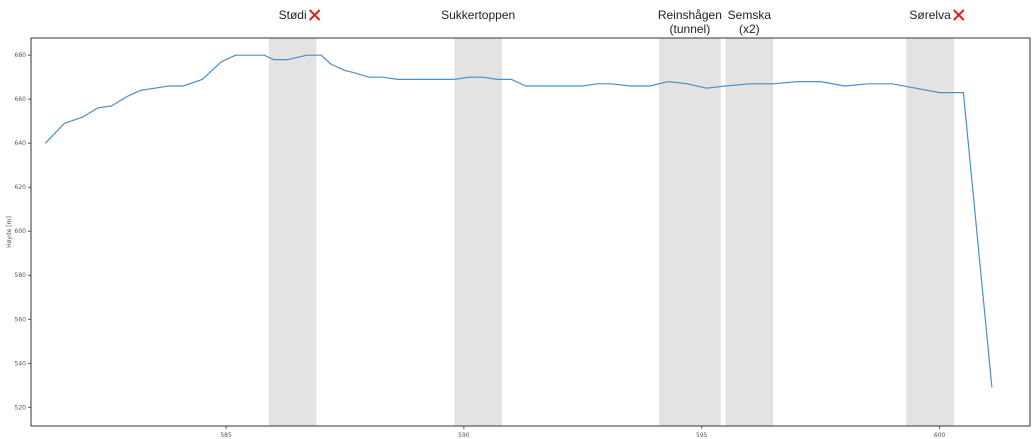  I want to click on region-label-4: Sørelva, so click(937, 15).